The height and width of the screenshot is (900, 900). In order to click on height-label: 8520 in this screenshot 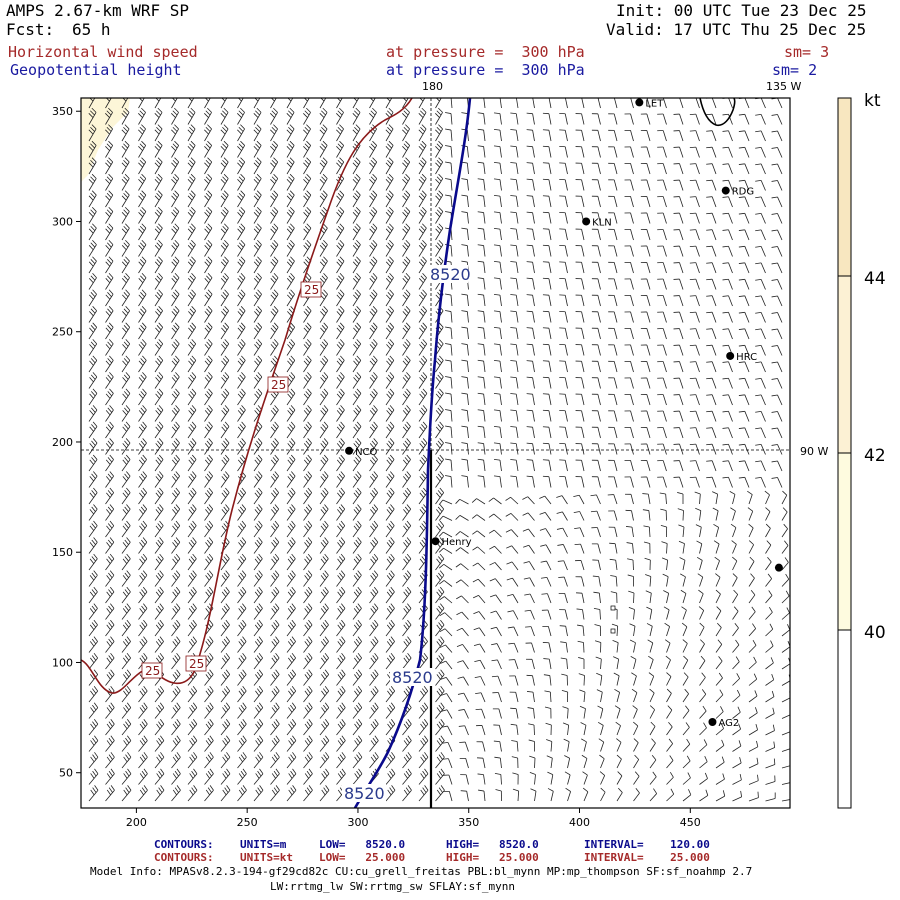, I will do `click(364, 793)`.